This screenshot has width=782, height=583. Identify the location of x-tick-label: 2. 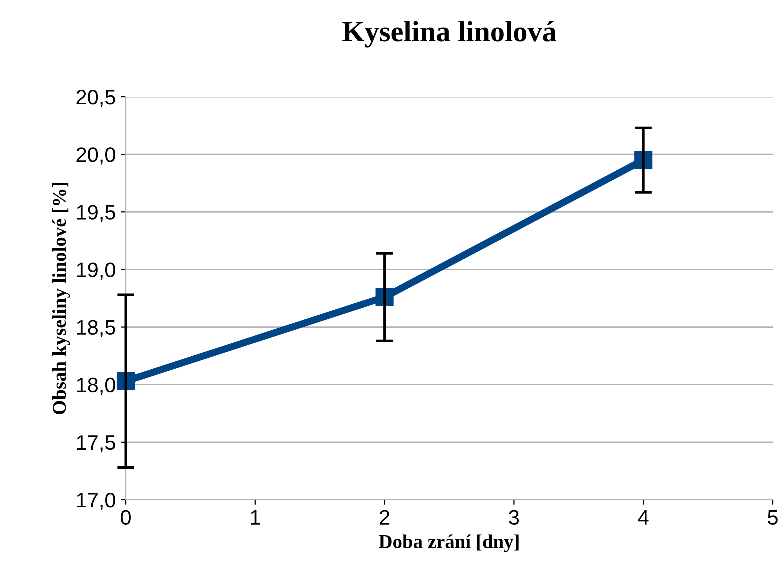
(385, 517).